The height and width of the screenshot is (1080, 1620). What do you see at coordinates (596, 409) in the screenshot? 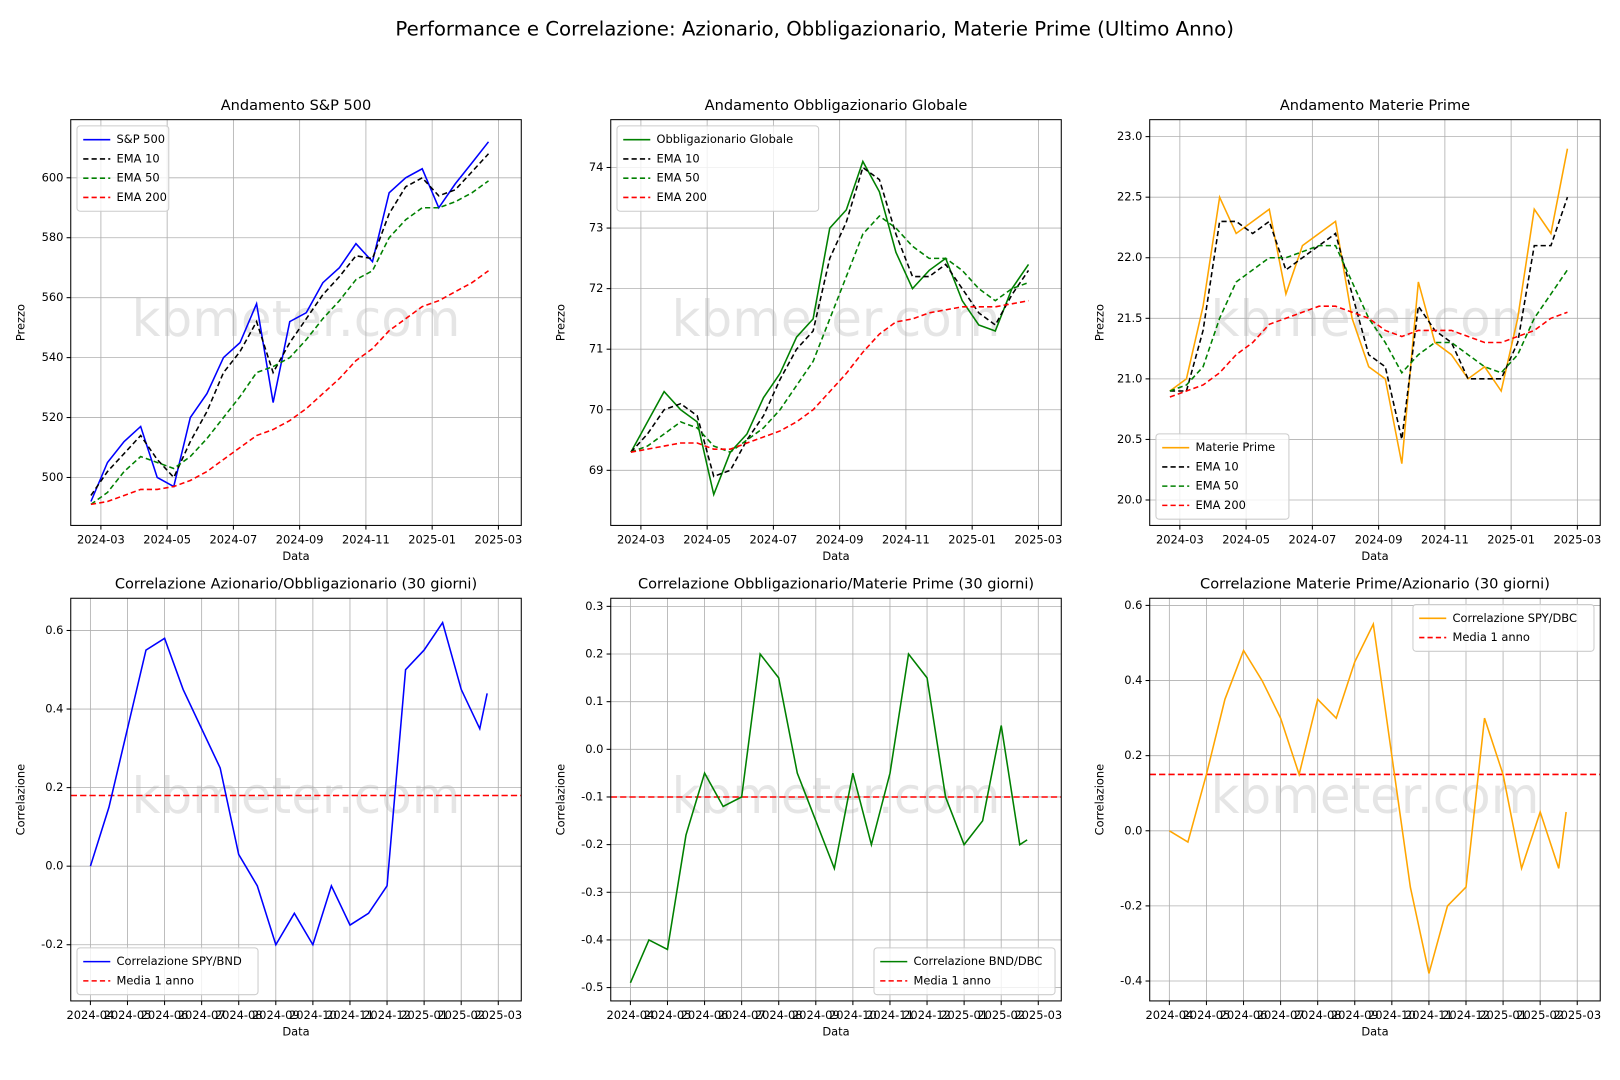
I see `y-tick-label: 70` at bounding box center [596, 409].